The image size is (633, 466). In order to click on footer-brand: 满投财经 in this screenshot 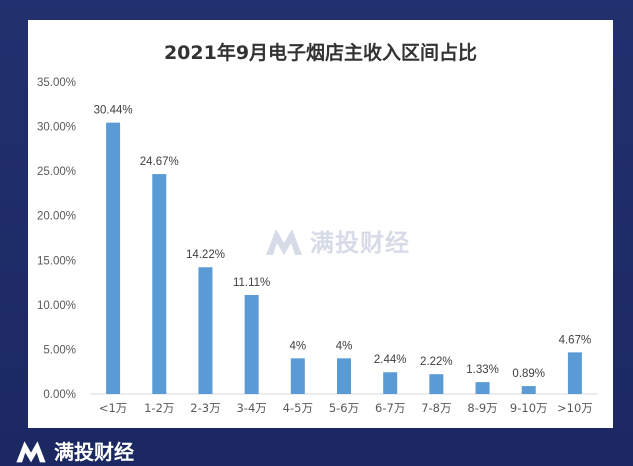, I will do `click(74, 450)`.